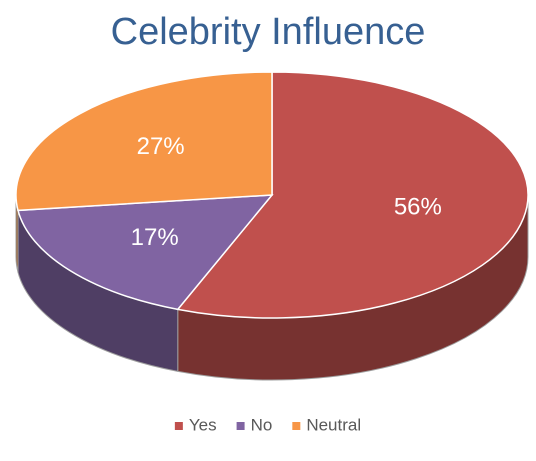 The height and width of the screenshot is (461, 536). What do you see at coordinates (268, 32) in the screenshot?
I see `chart-title: Celebrity Influence` at bounding box center [268, 32].